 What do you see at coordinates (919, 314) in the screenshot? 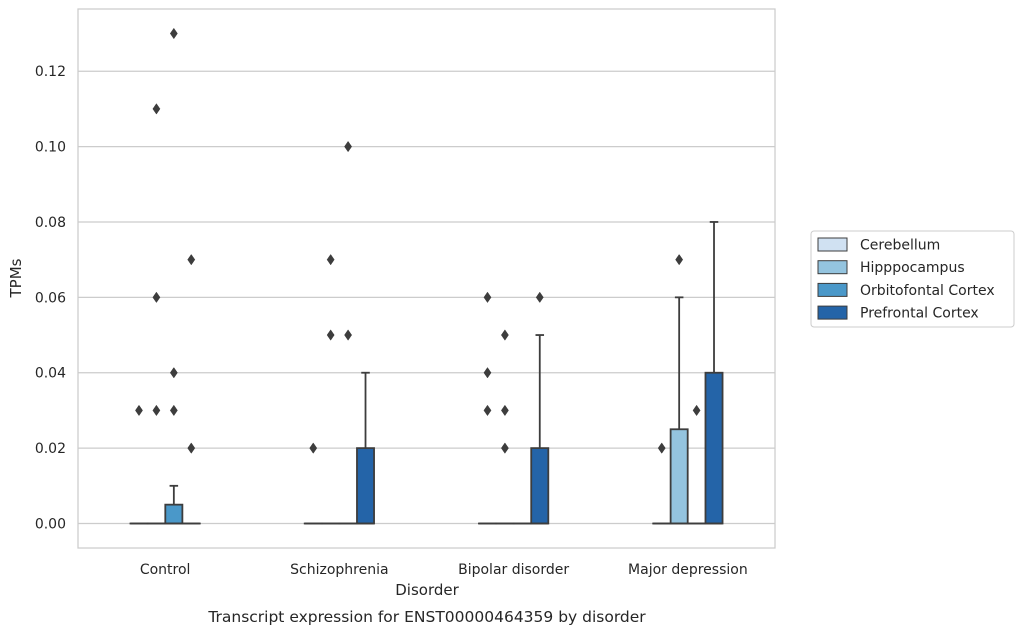
I see `legend-label: Prefrontal Cortex` at bounding box center [919, 314].